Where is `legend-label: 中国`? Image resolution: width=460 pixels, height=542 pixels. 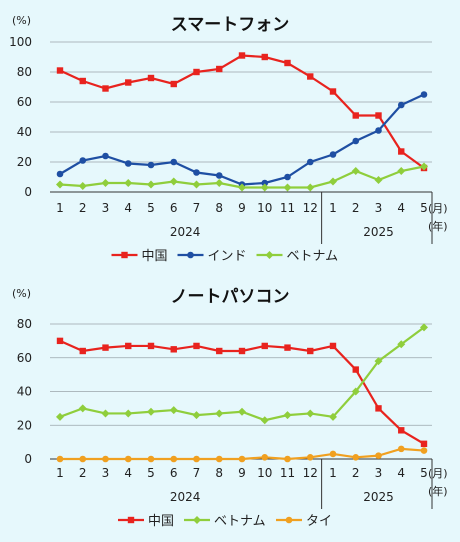 legend-label: 中国 is located at coordinates (161, 521).